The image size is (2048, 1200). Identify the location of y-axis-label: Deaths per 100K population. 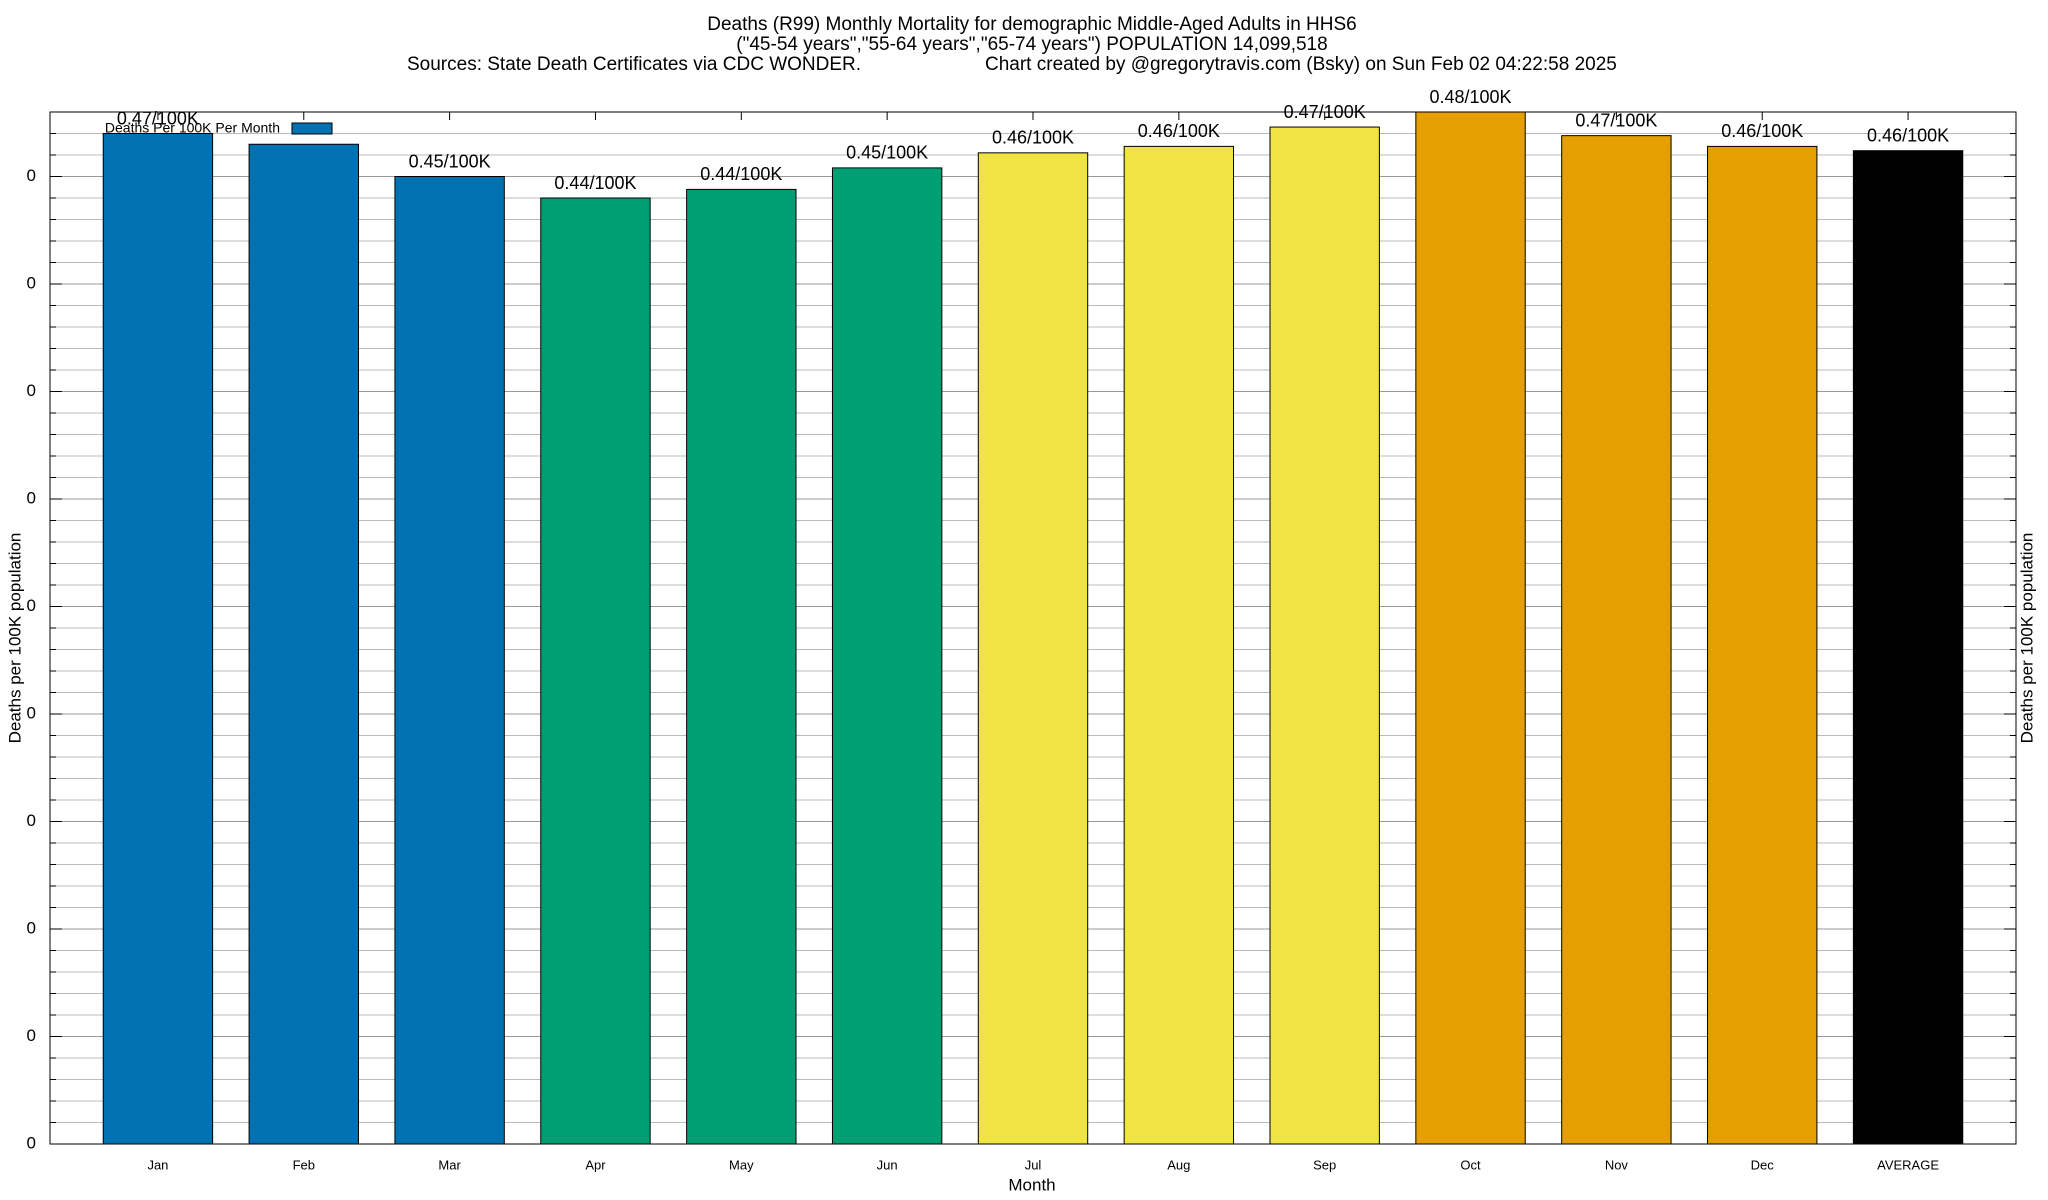
(14, 638).